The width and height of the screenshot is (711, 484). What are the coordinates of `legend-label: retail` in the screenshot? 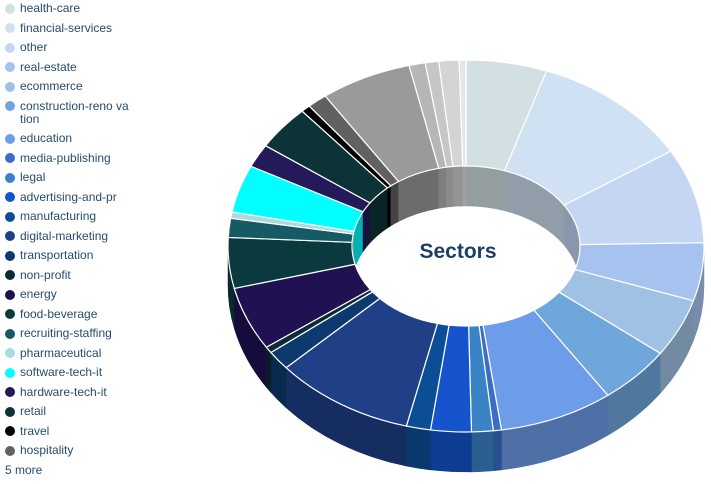 It's located at (33, 411).